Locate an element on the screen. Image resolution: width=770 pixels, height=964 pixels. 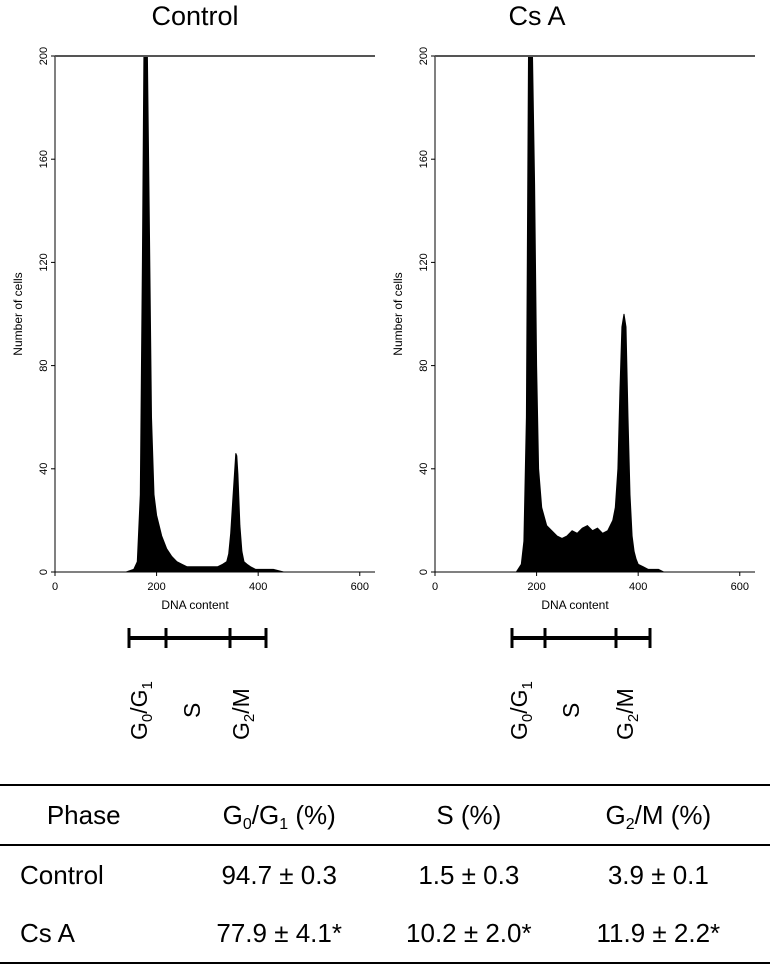
chart-title-control: Control is located at coordinates (195, 16).